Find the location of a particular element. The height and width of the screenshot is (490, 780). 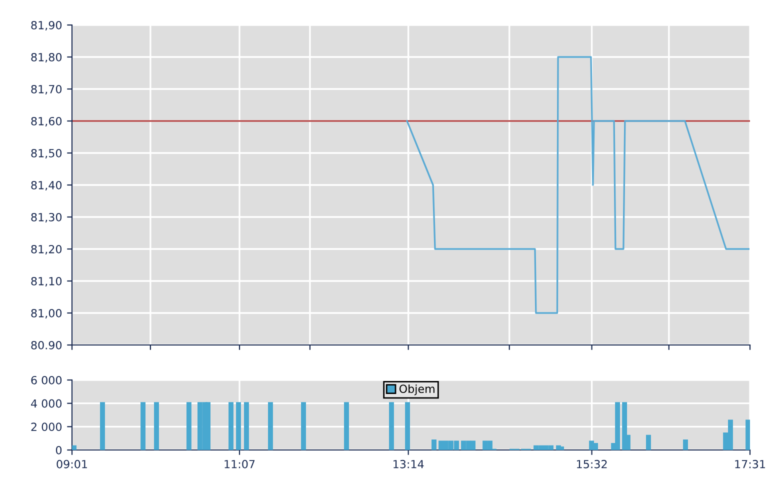

y-tick-label: 6 000 is located at coordinates (46, 380).